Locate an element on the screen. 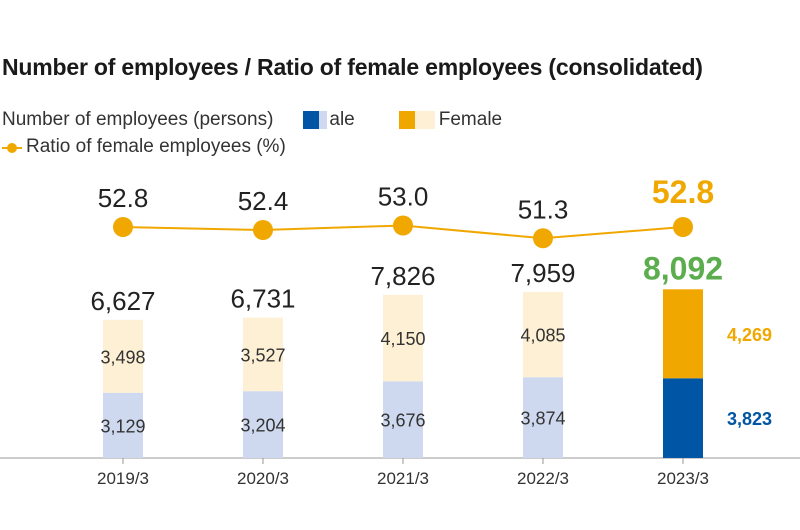 The width and height of the screenshot is (800, 530). total-value-label-2021/3: 7,826 is located at coordinates (402, 276).